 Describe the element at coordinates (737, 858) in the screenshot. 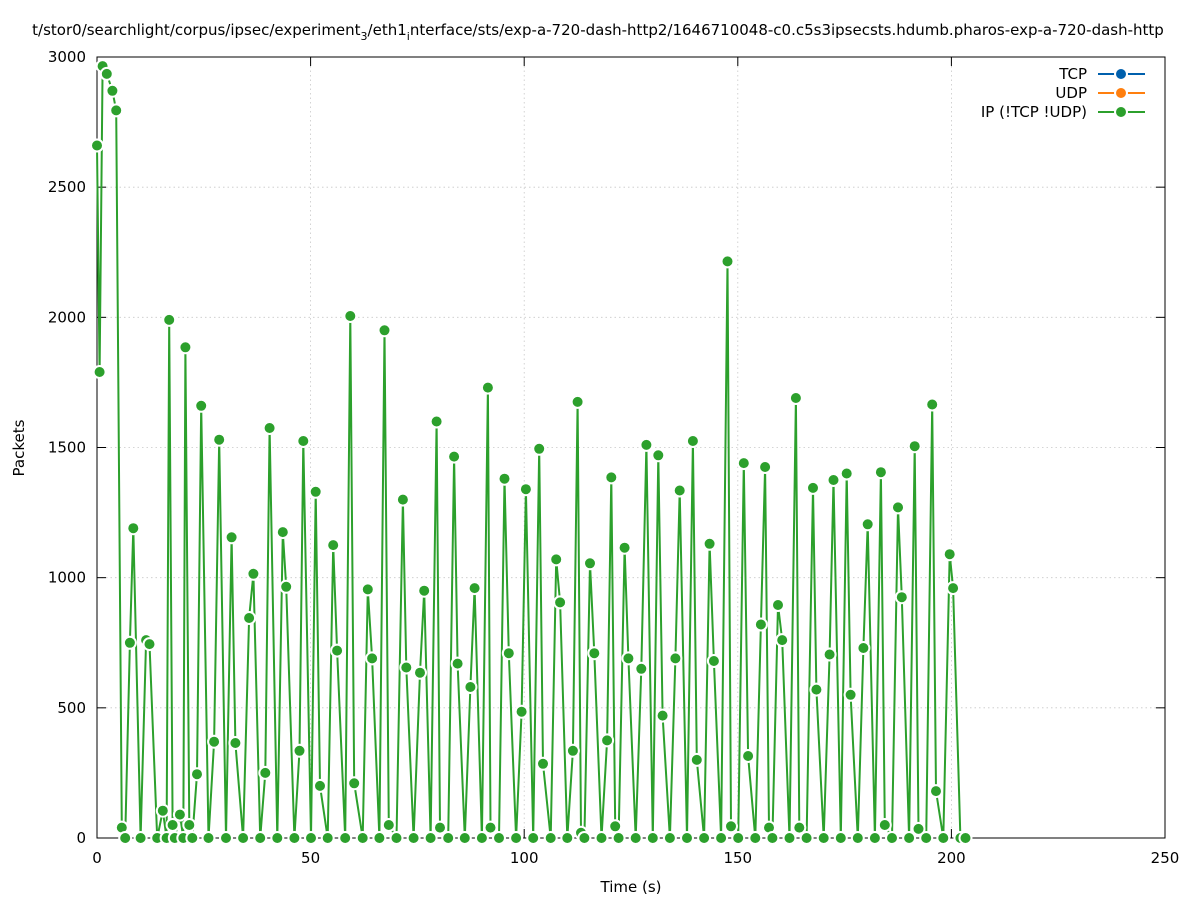

I see `x-tick-label: 150` at that location.